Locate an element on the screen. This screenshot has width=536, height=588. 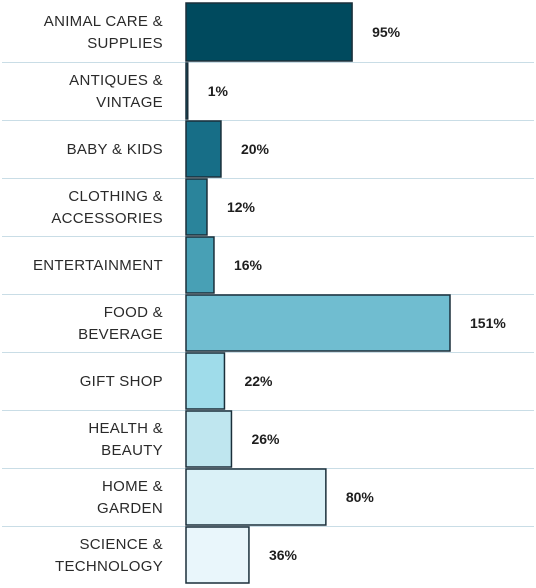
value-label: 12% is located at coordinates (241, 207).